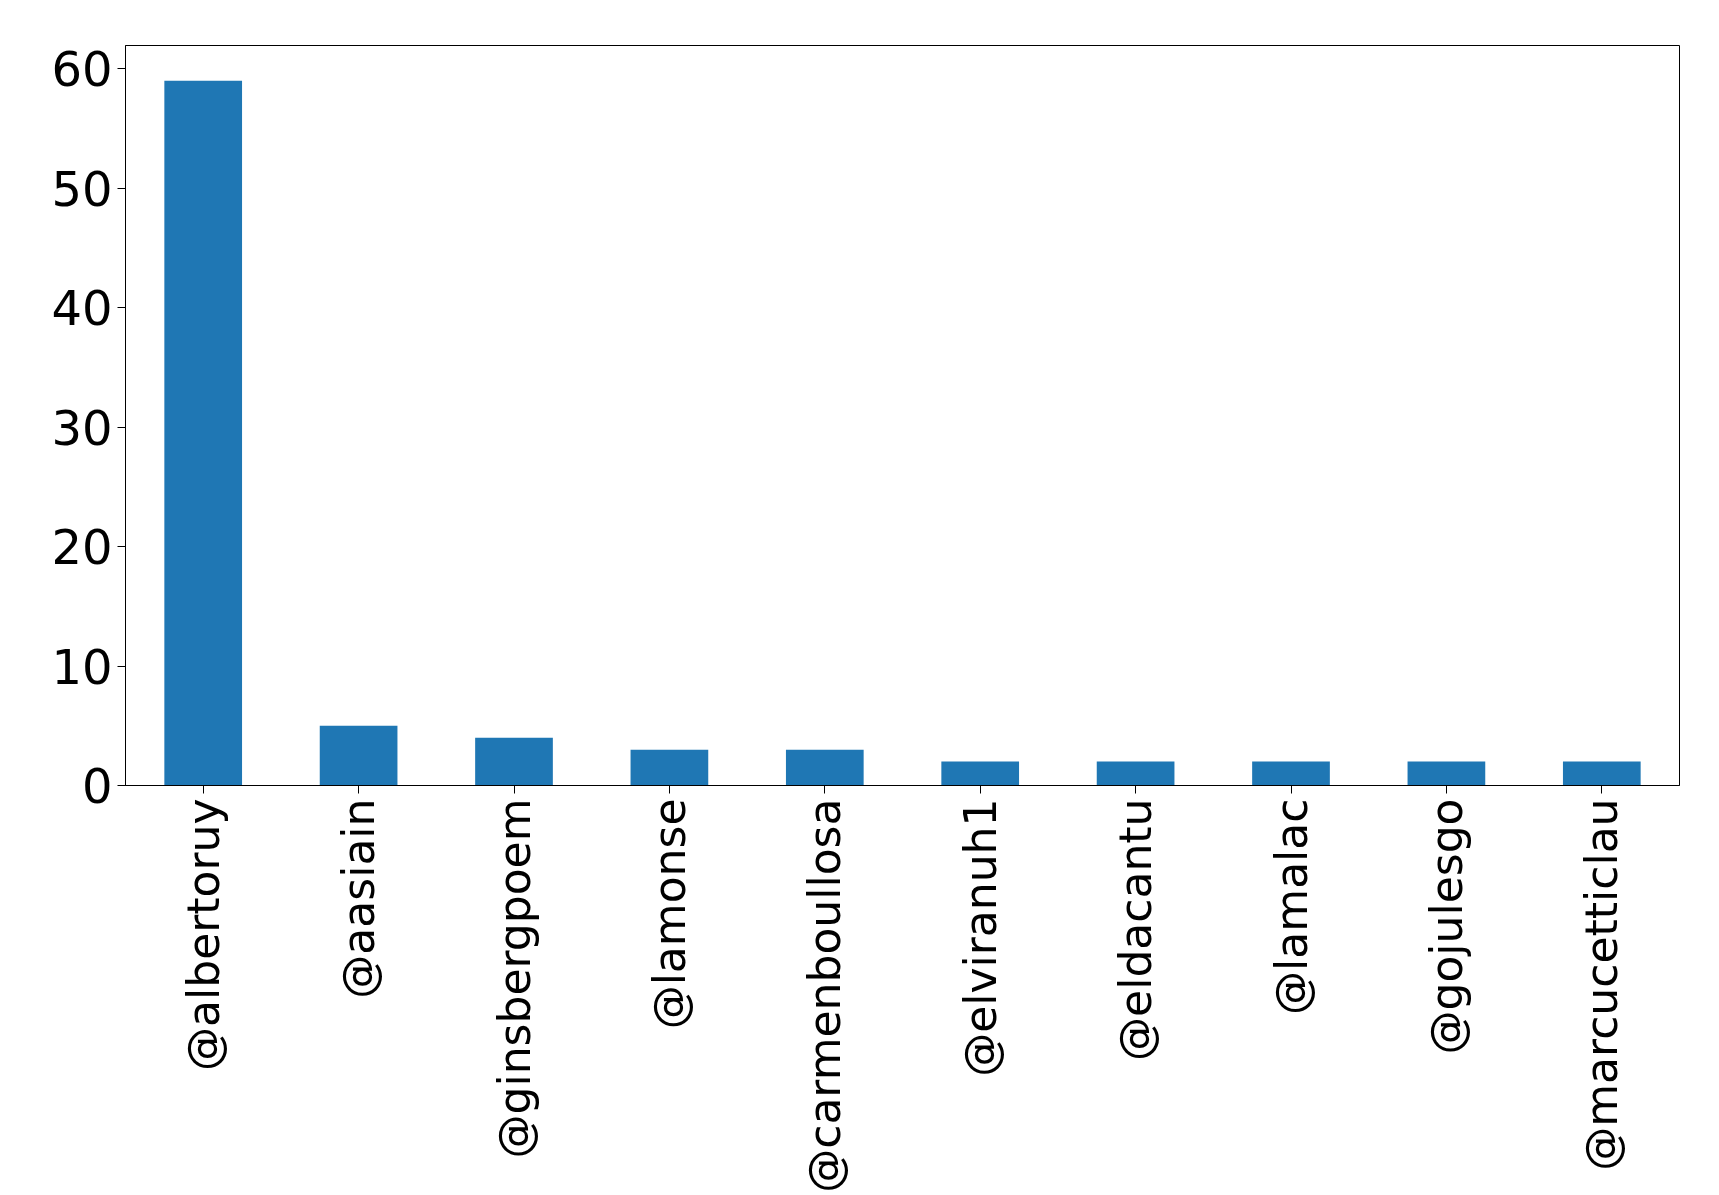 Image resolution: width=1719 pixels, height=1195 pixels. Describe the element at coordinates (82, 188) in the screenshot. I see `y-tick-label: 50` at that location.